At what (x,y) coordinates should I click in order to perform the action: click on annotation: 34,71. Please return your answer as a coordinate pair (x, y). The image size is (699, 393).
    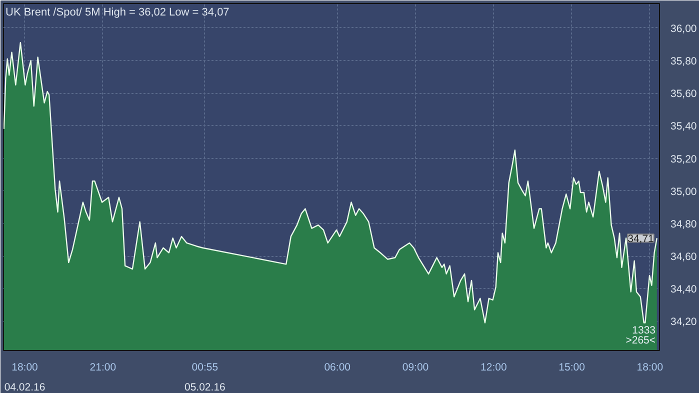
    Looking at the image, I should click on (641, 239).